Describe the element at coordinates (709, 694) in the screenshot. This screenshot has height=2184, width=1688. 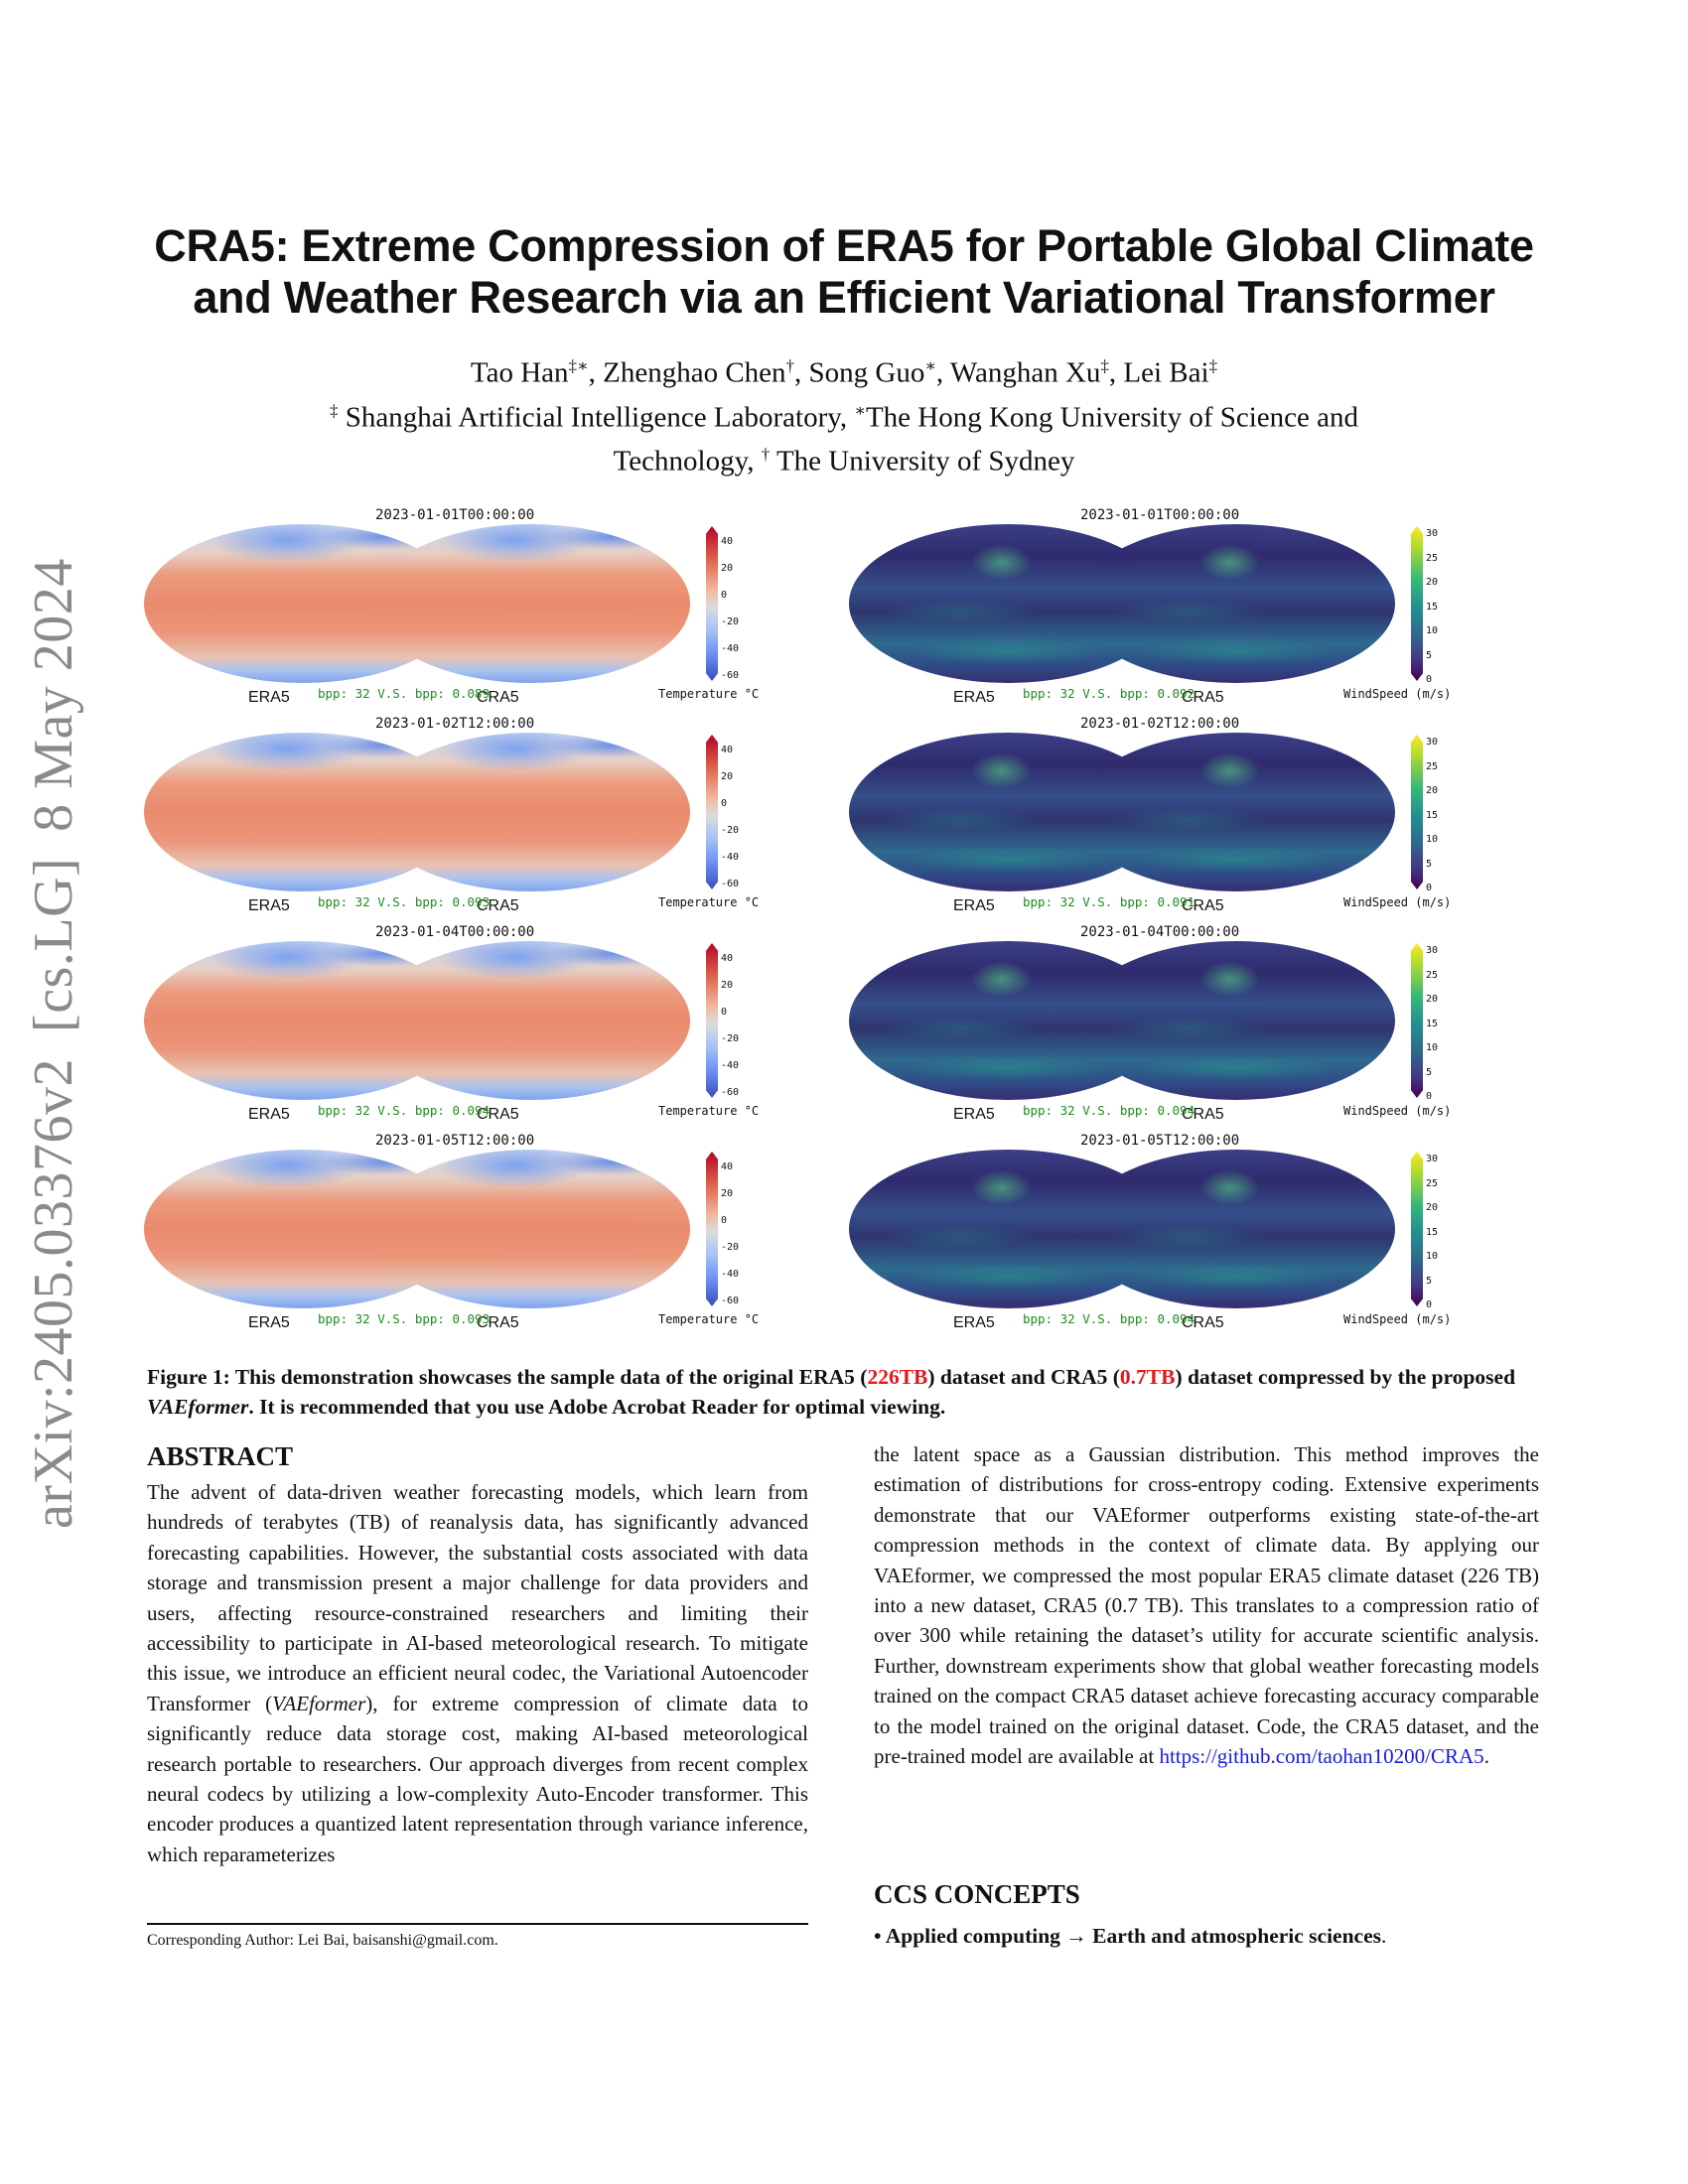
I see `colorbar-label: Temperature °C` at that location.